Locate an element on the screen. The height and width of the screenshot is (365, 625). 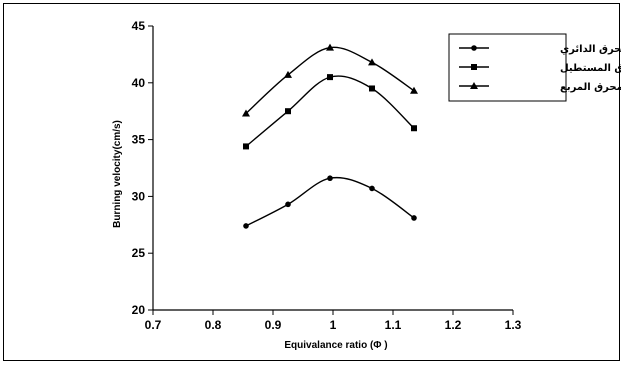
x-tick-label: 0.7 is located at coordinates (153, 325).